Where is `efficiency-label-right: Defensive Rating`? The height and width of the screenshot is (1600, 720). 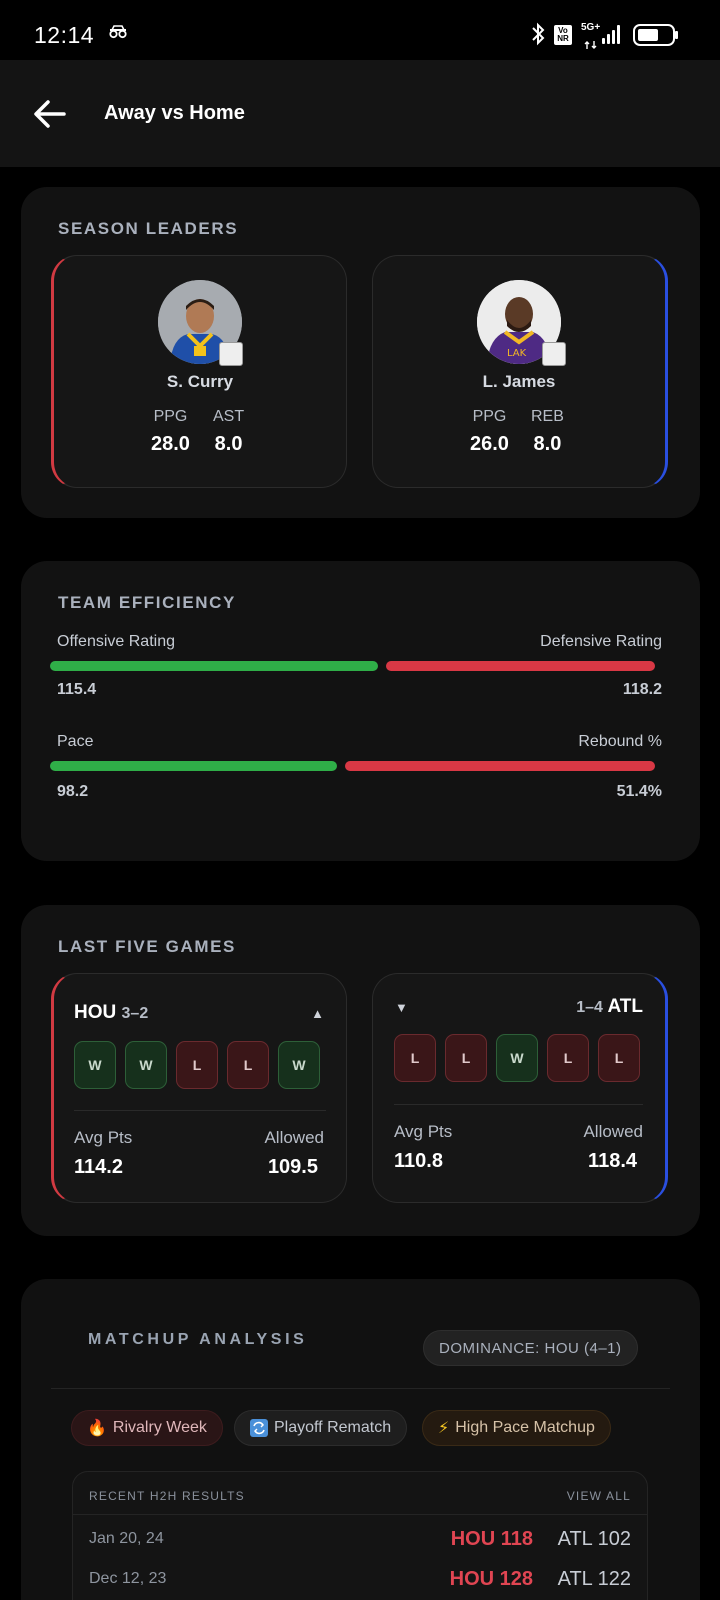 efficiency-label-right: Defensive Rating is located at coordinates (601, 641).